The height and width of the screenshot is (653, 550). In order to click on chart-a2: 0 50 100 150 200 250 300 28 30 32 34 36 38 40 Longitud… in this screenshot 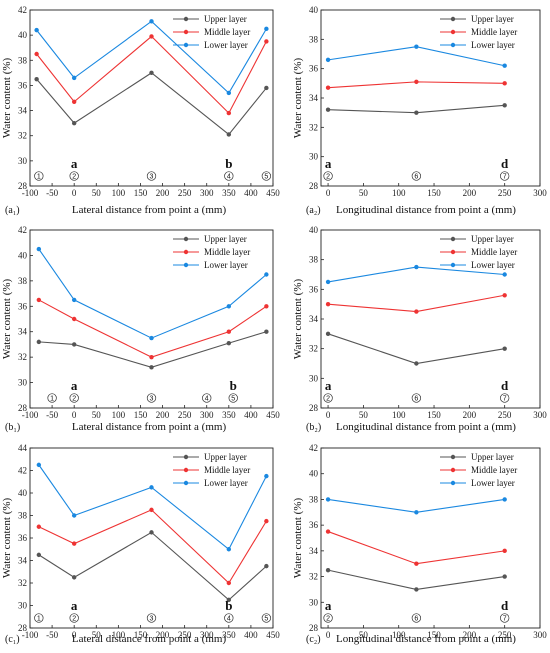, I will do `click(419, 110)`.